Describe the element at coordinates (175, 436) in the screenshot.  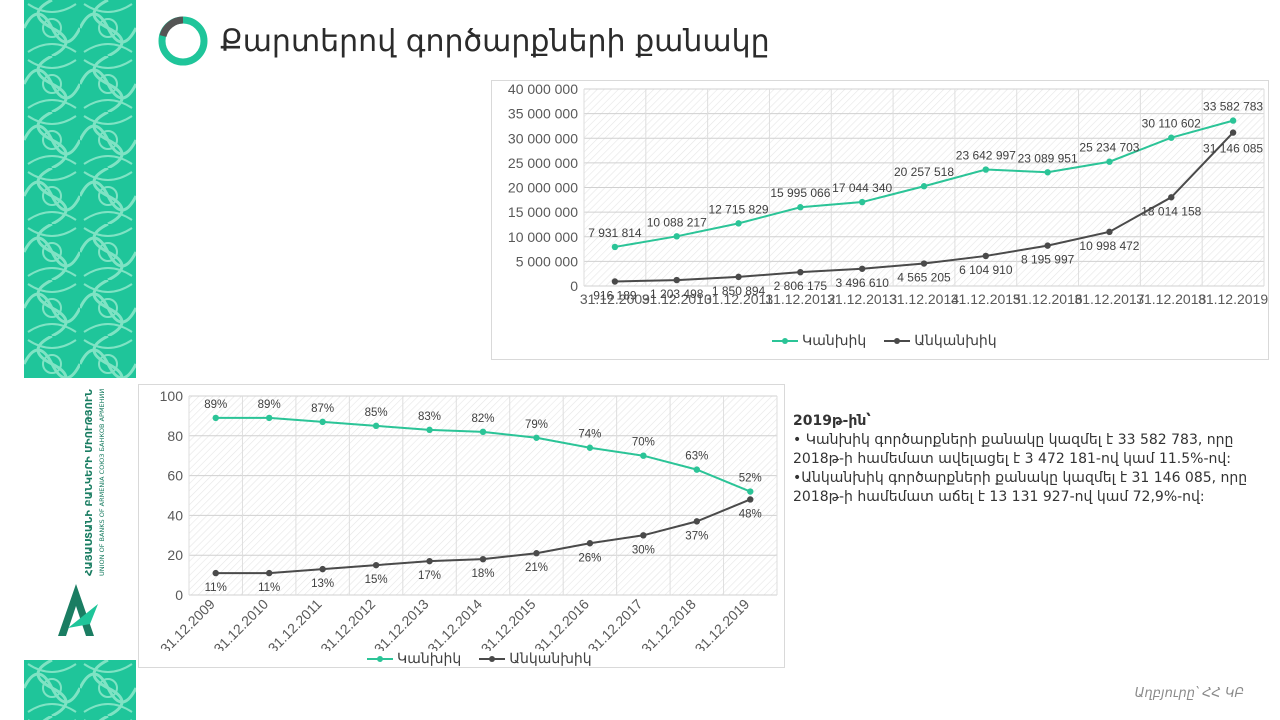
I see `y-tick-label: 80` at that location.